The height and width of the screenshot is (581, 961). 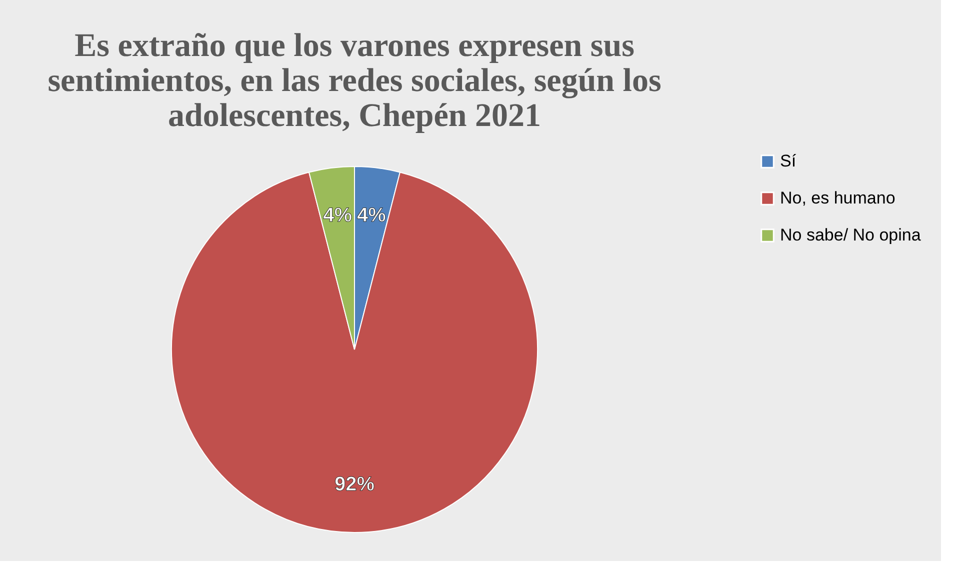 I want to click on chart-title: Es extraño que los varones expresen sus sentimientos, en las redes sociales, según los adolescentes, Chepén 2021, so click(x=355, y=81).